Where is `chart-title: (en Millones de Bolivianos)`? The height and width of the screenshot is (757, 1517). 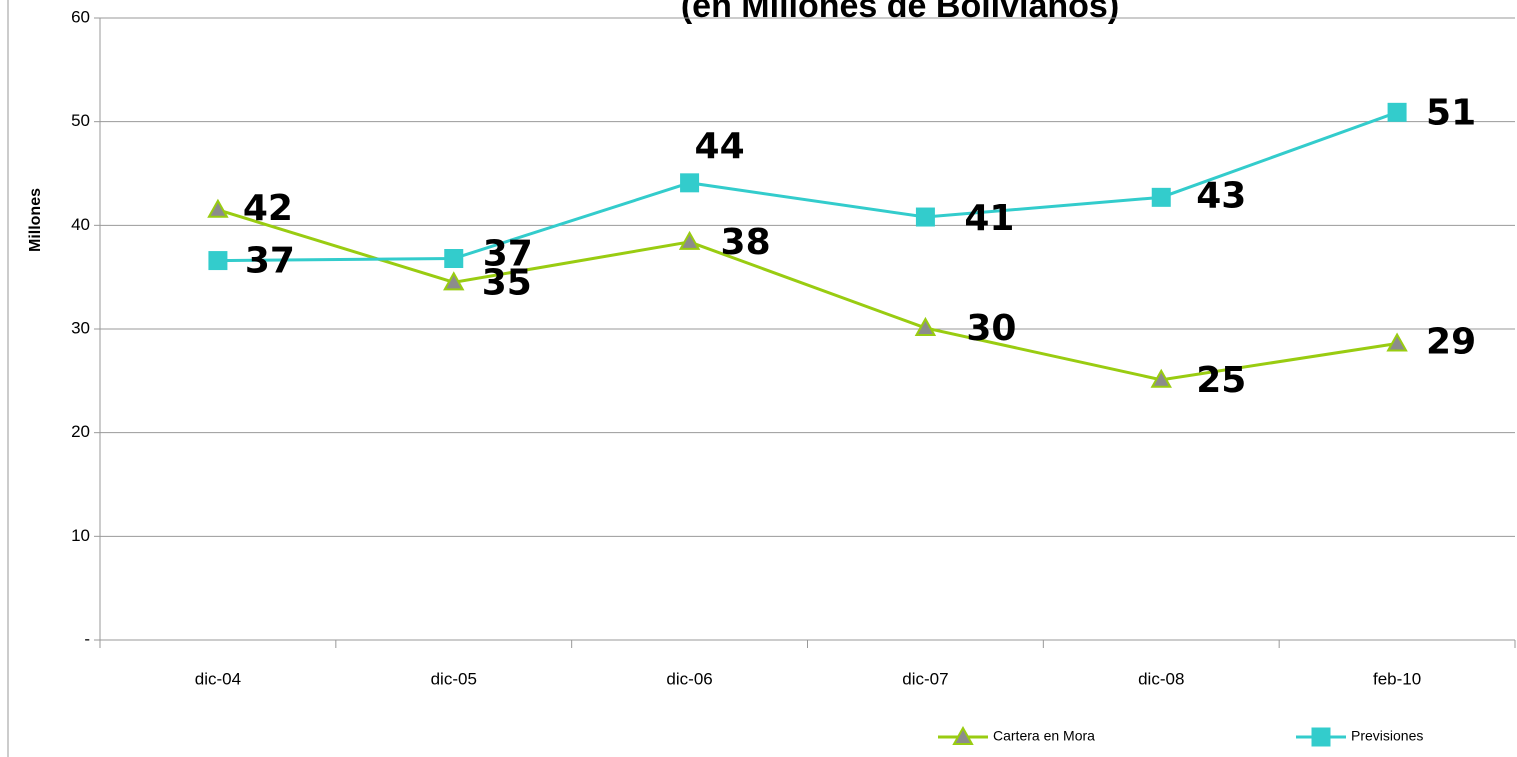
chart-title: (en Millones de Bolivianos) is located at coordinates (900, 12).